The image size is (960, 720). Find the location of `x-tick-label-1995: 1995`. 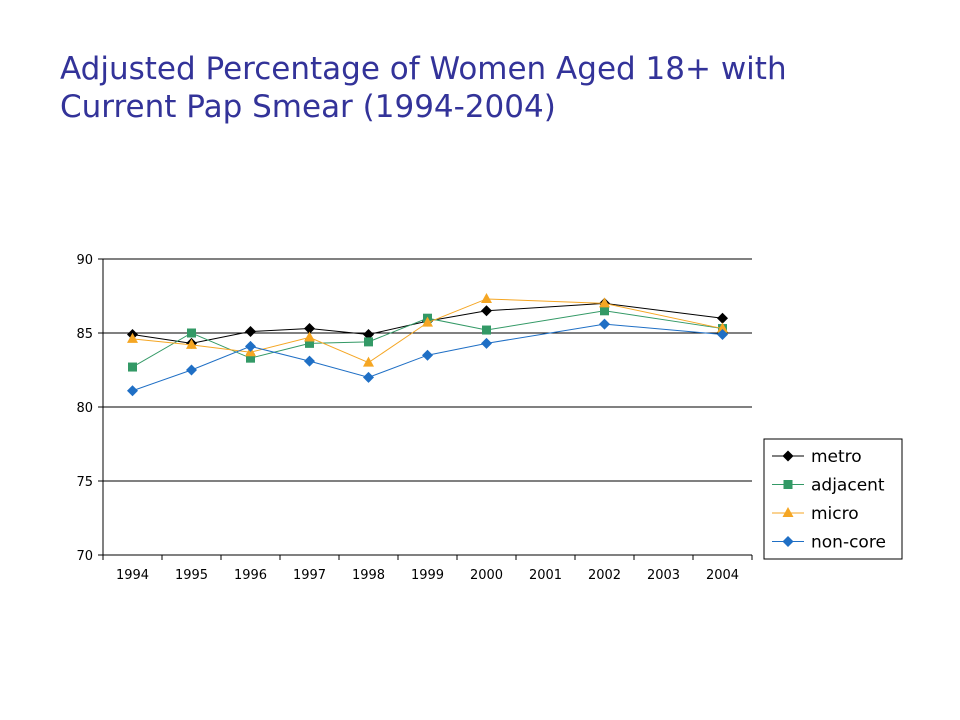

x-tick-label-1995: 1995 is located at coordinates (191, 575).